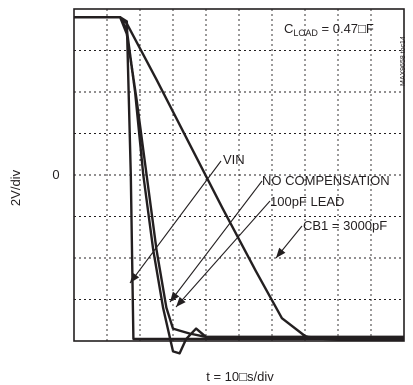 Image resolution: width=413 pixels, height=385 pixels. Describe the element at coordinates (288, 28) in the screenshot. I see `load-label-prefix: C` at that location.